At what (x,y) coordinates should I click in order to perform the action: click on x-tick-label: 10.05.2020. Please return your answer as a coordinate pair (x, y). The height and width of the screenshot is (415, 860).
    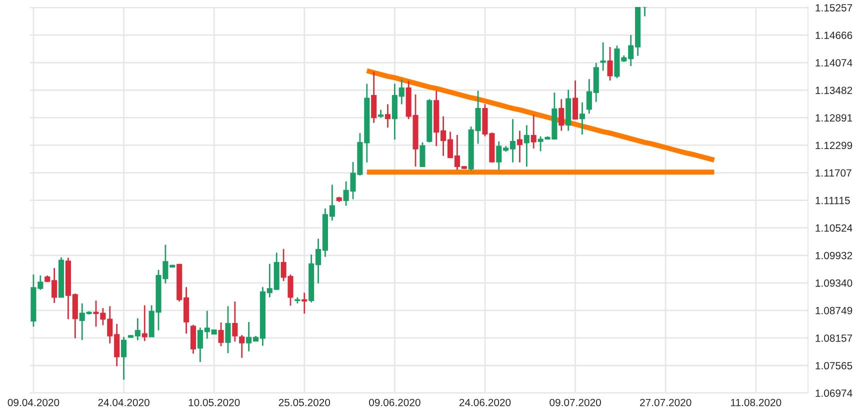
    Looking at the image, I should click on (214, 402).